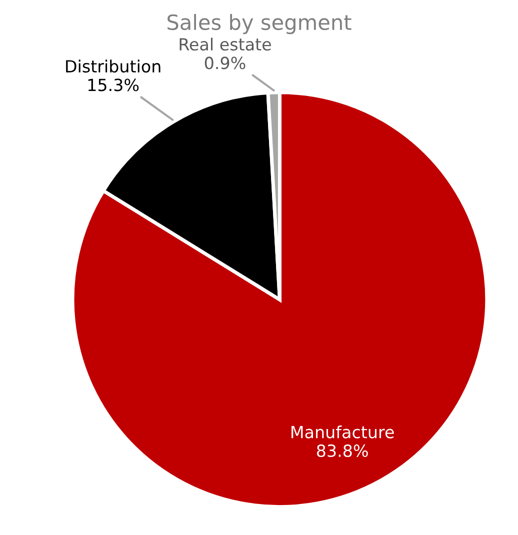 The image size is (518, 535). I want to click on data-label: 83.8%, so click(342, 451).